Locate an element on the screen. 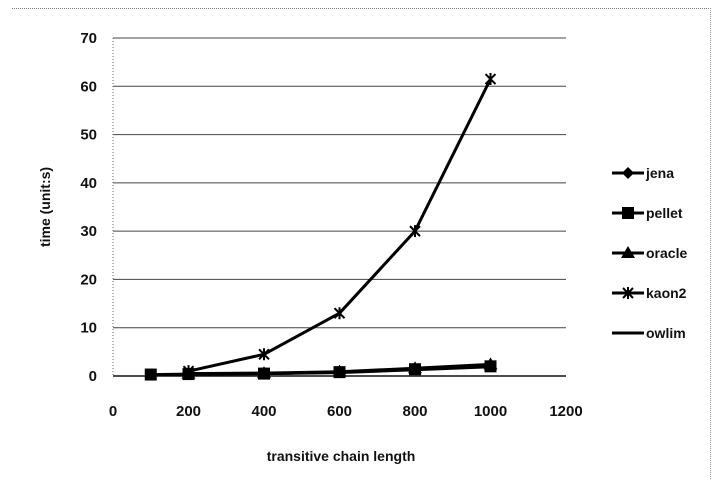 This screenshot has width=717, height=490. legend-marker-kaon2 is located at coordinates (628, 293).